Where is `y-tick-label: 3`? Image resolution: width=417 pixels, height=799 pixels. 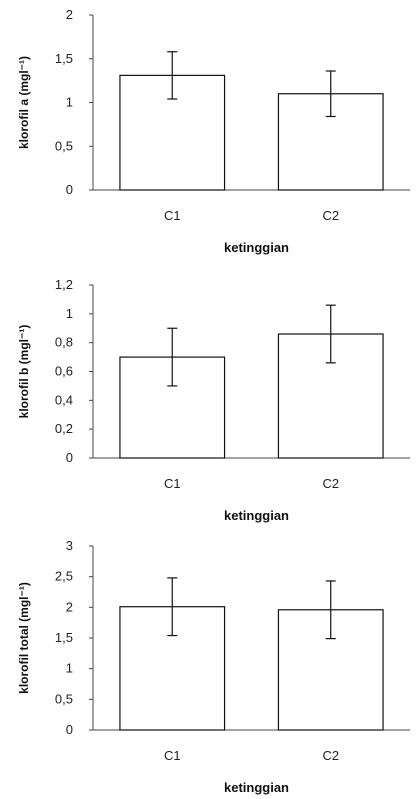 y-tick-label: 3 is located at coordinates (69, 545).